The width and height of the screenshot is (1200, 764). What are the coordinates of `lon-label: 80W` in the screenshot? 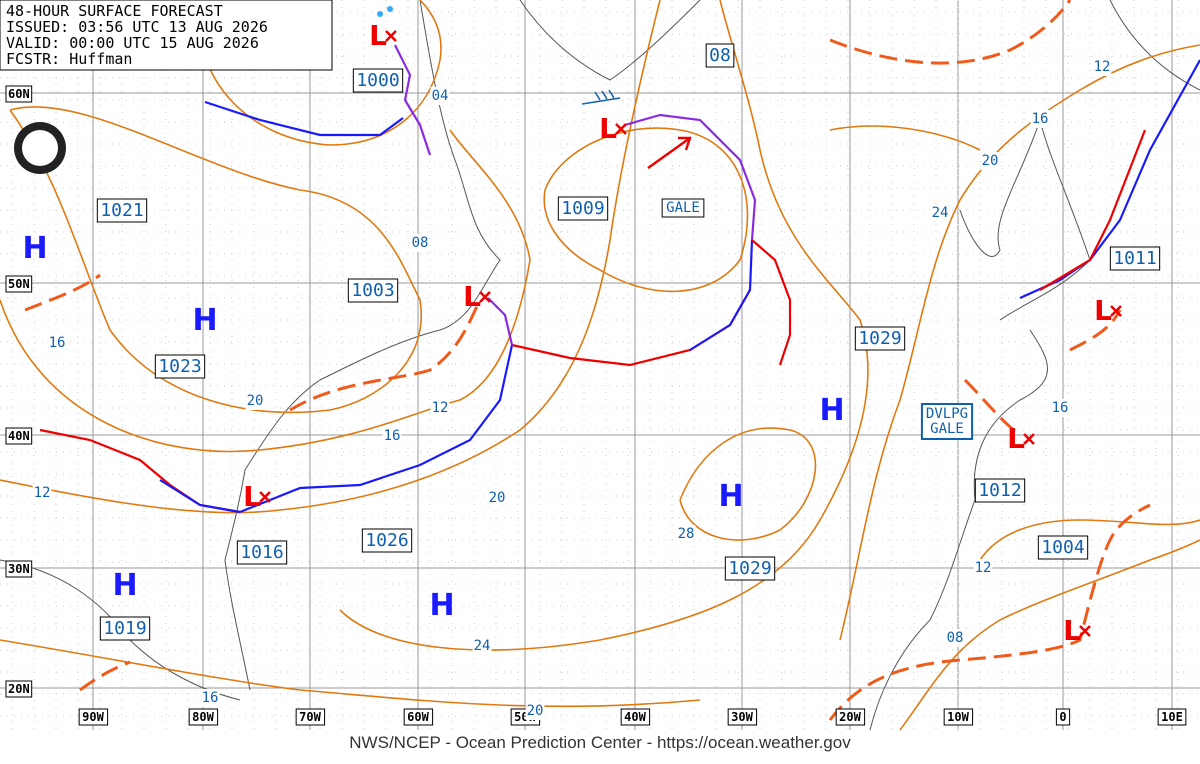 It's located at (203, 717).